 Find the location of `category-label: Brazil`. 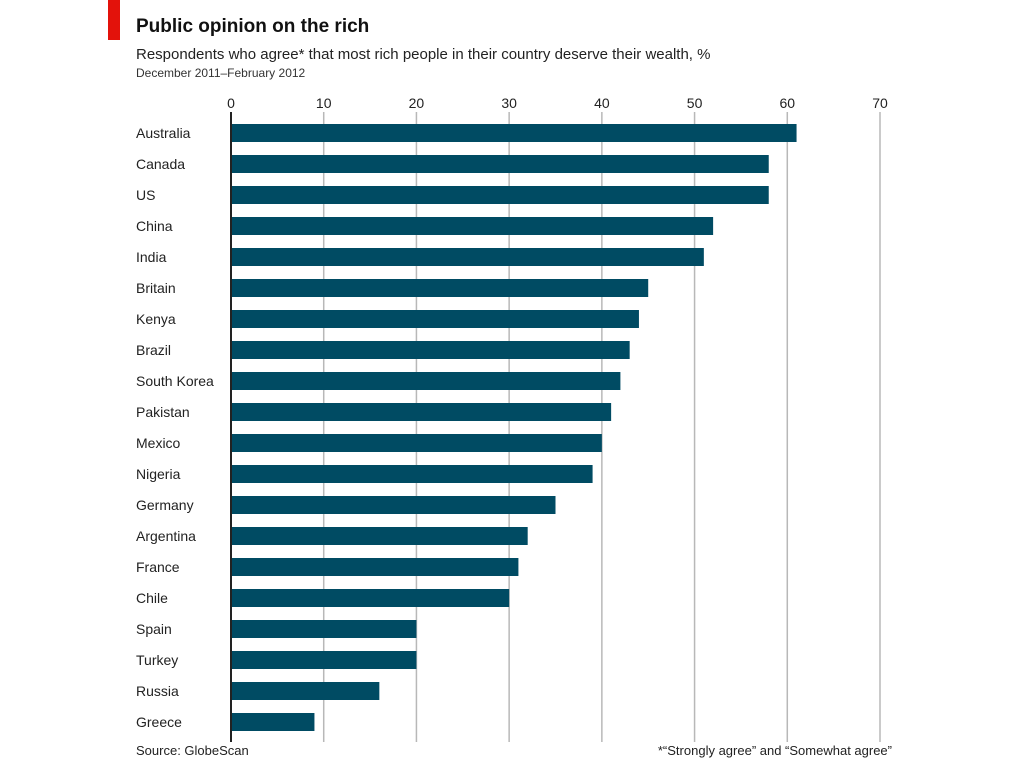

category-label: Brazil is located at coordinates (153, 350).